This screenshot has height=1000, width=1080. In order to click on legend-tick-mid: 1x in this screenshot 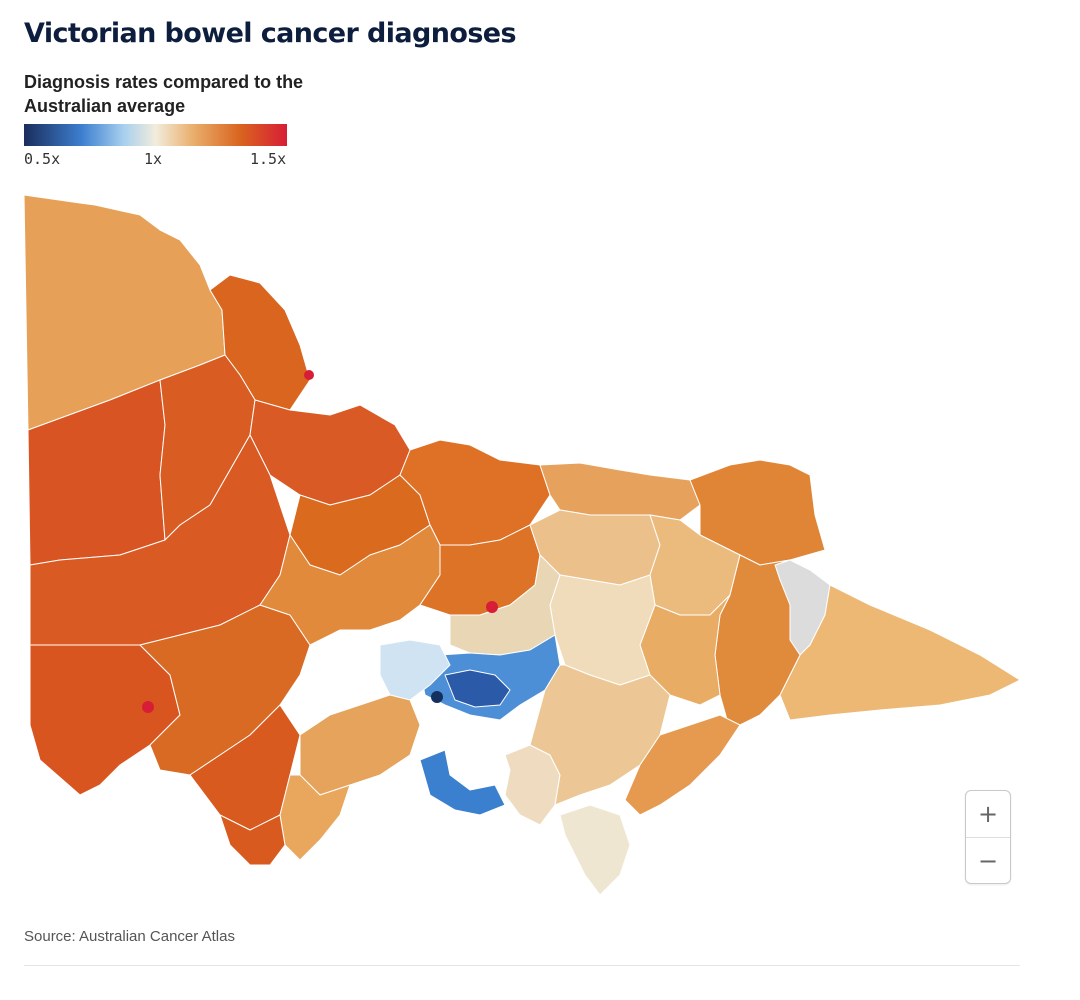, I will do `click(153, 159)`.